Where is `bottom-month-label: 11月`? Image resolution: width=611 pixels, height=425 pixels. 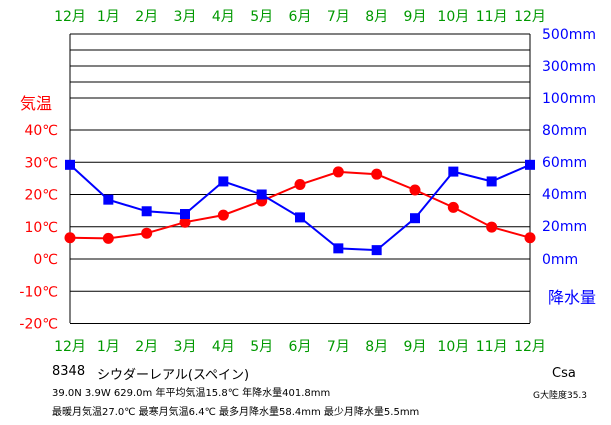 bottom-month-label: 11月 is located at coordinates (492, 347).